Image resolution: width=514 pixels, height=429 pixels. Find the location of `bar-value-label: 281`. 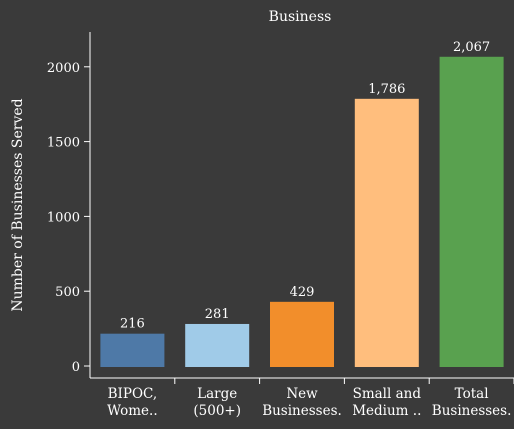

bar-value-label: 281 is located at coordinates (217, 314).